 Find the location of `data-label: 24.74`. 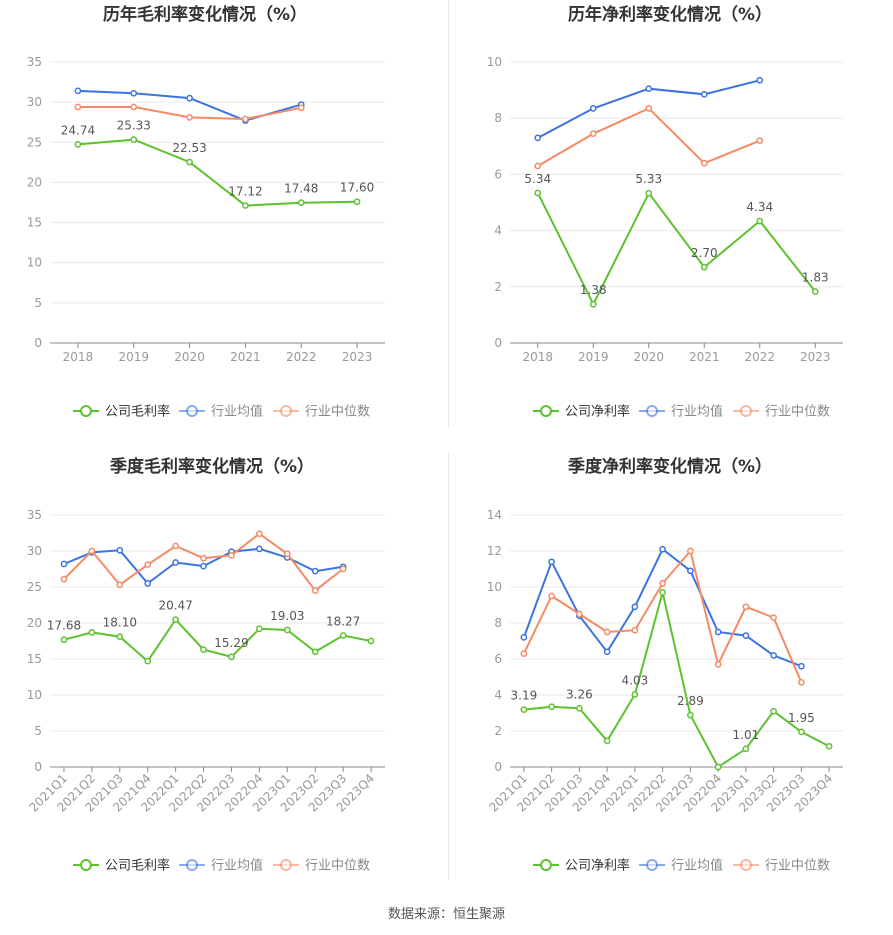

data-label: 24.74 is located at coordinates (78, 130).